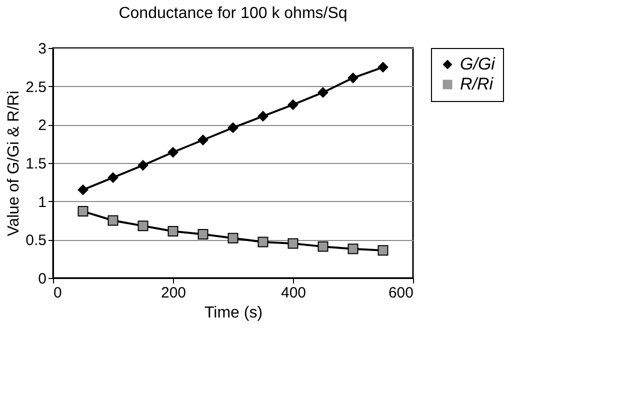 The height and width of the screenshot is (400, 623). What do you see at coordinates (173, 293) in the screenshot?
I see `x-tick-label: 200` at bounding box center [173, 293].